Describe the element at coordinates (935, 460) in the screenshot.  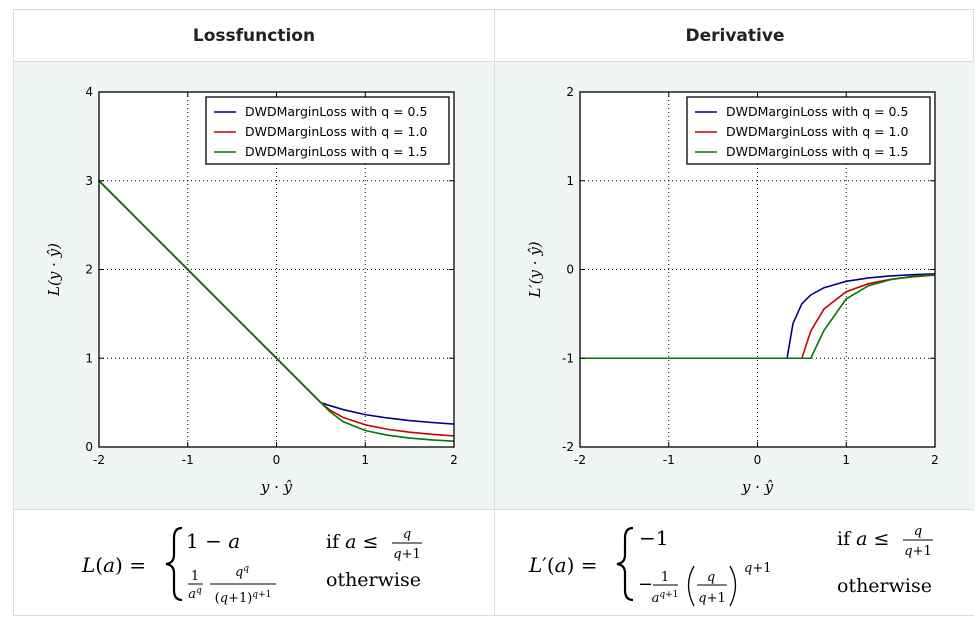
I see `derivative-x-tick-label: 2` at that location.